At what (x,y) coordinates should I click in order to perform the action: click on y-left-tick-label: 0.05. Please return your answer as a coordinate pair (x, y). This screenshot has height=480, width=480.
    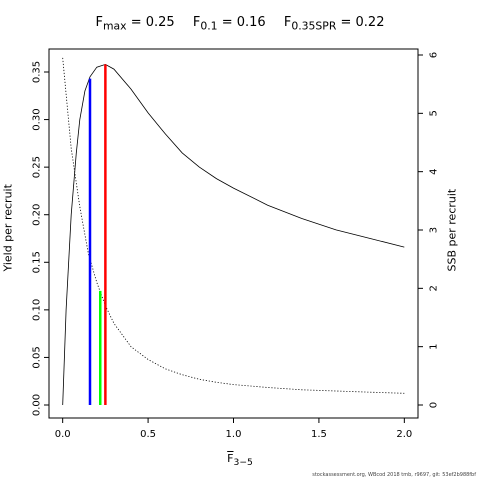
    Looking at the image, I should click on (37, 357).